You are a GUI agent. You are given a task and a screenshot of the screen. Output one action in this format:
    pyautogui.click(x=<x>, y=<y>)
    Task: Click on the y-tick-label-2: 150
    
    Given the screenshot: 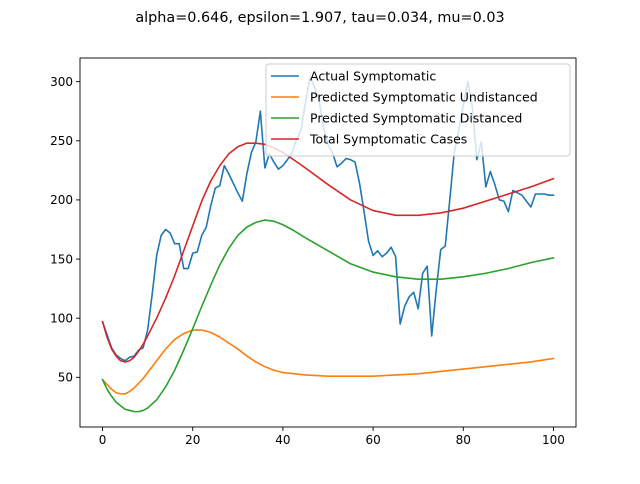 What is the action you would take?
    pyautogui.click(x=61, y=259)
    